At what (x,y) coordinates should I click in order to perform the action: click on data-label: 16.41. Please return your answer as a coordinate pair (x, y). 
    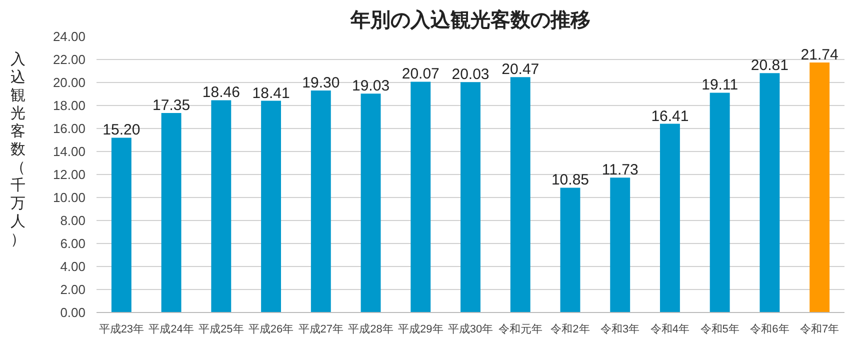
    Looking at the image, I should click on (670, 116).